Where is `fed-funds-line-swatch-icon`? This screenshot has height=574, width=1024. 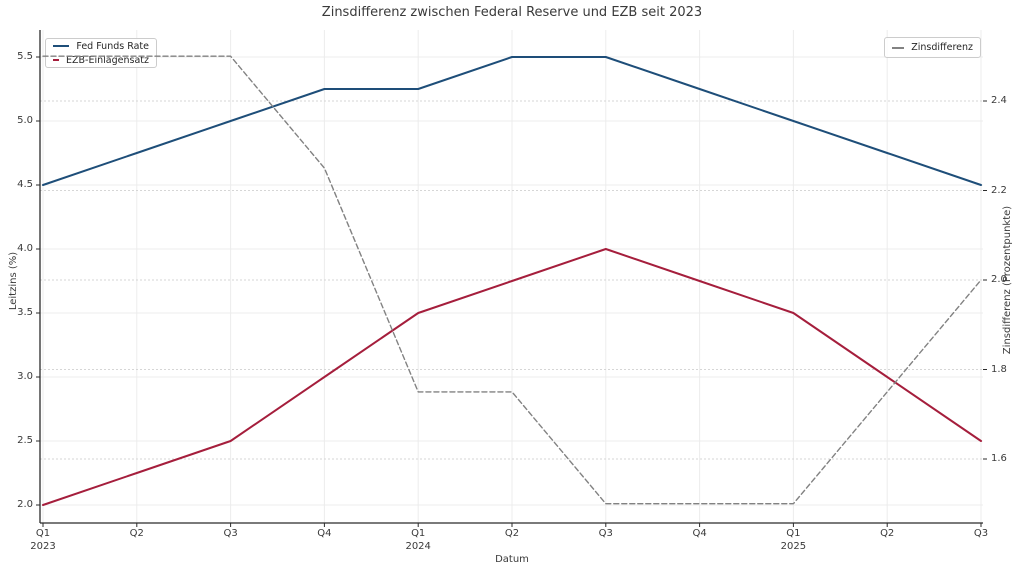
fed-funds-line-swatch-icon is located at coordinates (61, 46).